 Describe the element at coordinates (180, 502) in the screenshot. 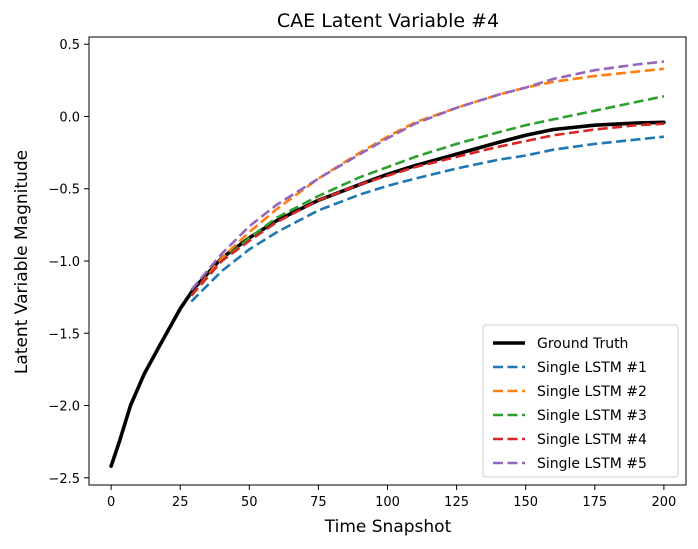

I see `x-tick-label: 25` at that location.